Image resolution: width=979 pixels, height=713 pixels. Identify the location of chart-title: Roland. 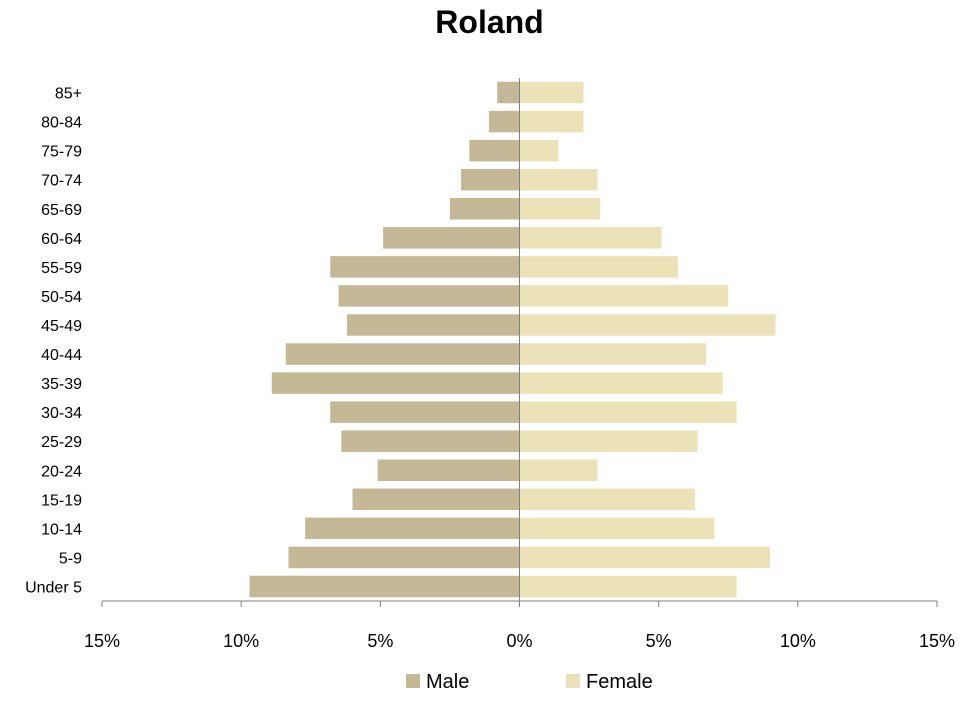
(489, 22).